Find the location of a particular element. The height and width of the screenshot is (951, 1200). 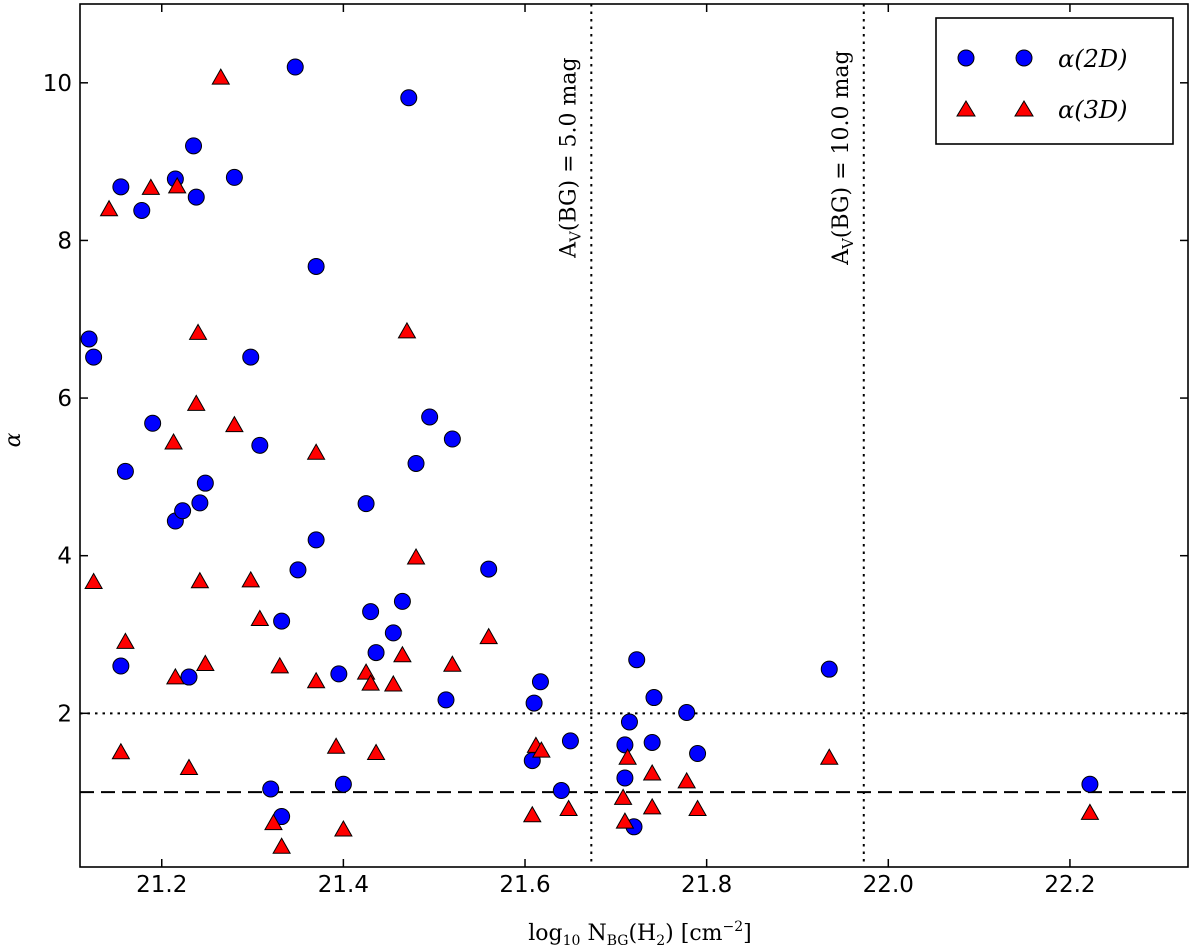

anno1-a: A is located at coordinates (568, 250).